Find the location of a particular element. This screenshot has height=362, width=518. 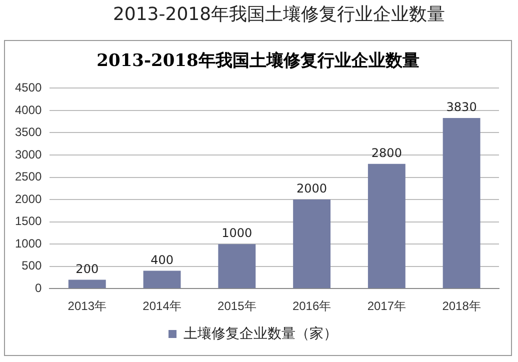

x-tick-label: 2014年 is located at coordinates (162, 306).